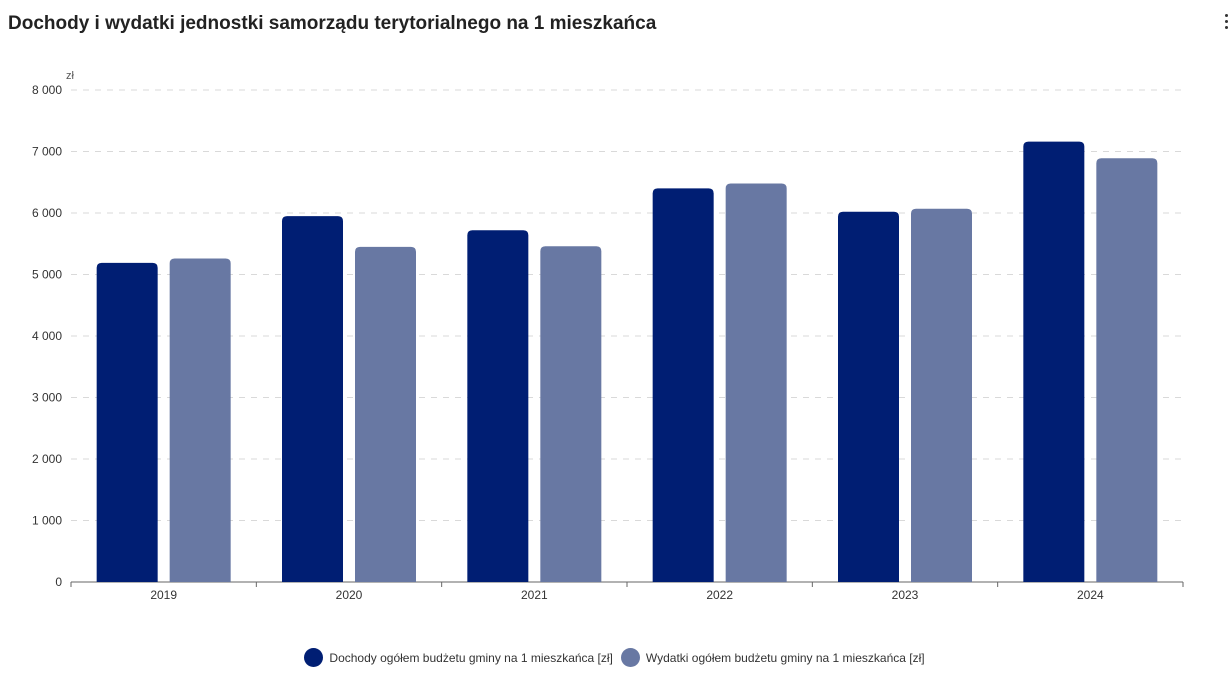  What do you see at coordinates (47, 275) in the screenshot?
I see `y-tick-label: 5 000` at bounding box center [47, 275].